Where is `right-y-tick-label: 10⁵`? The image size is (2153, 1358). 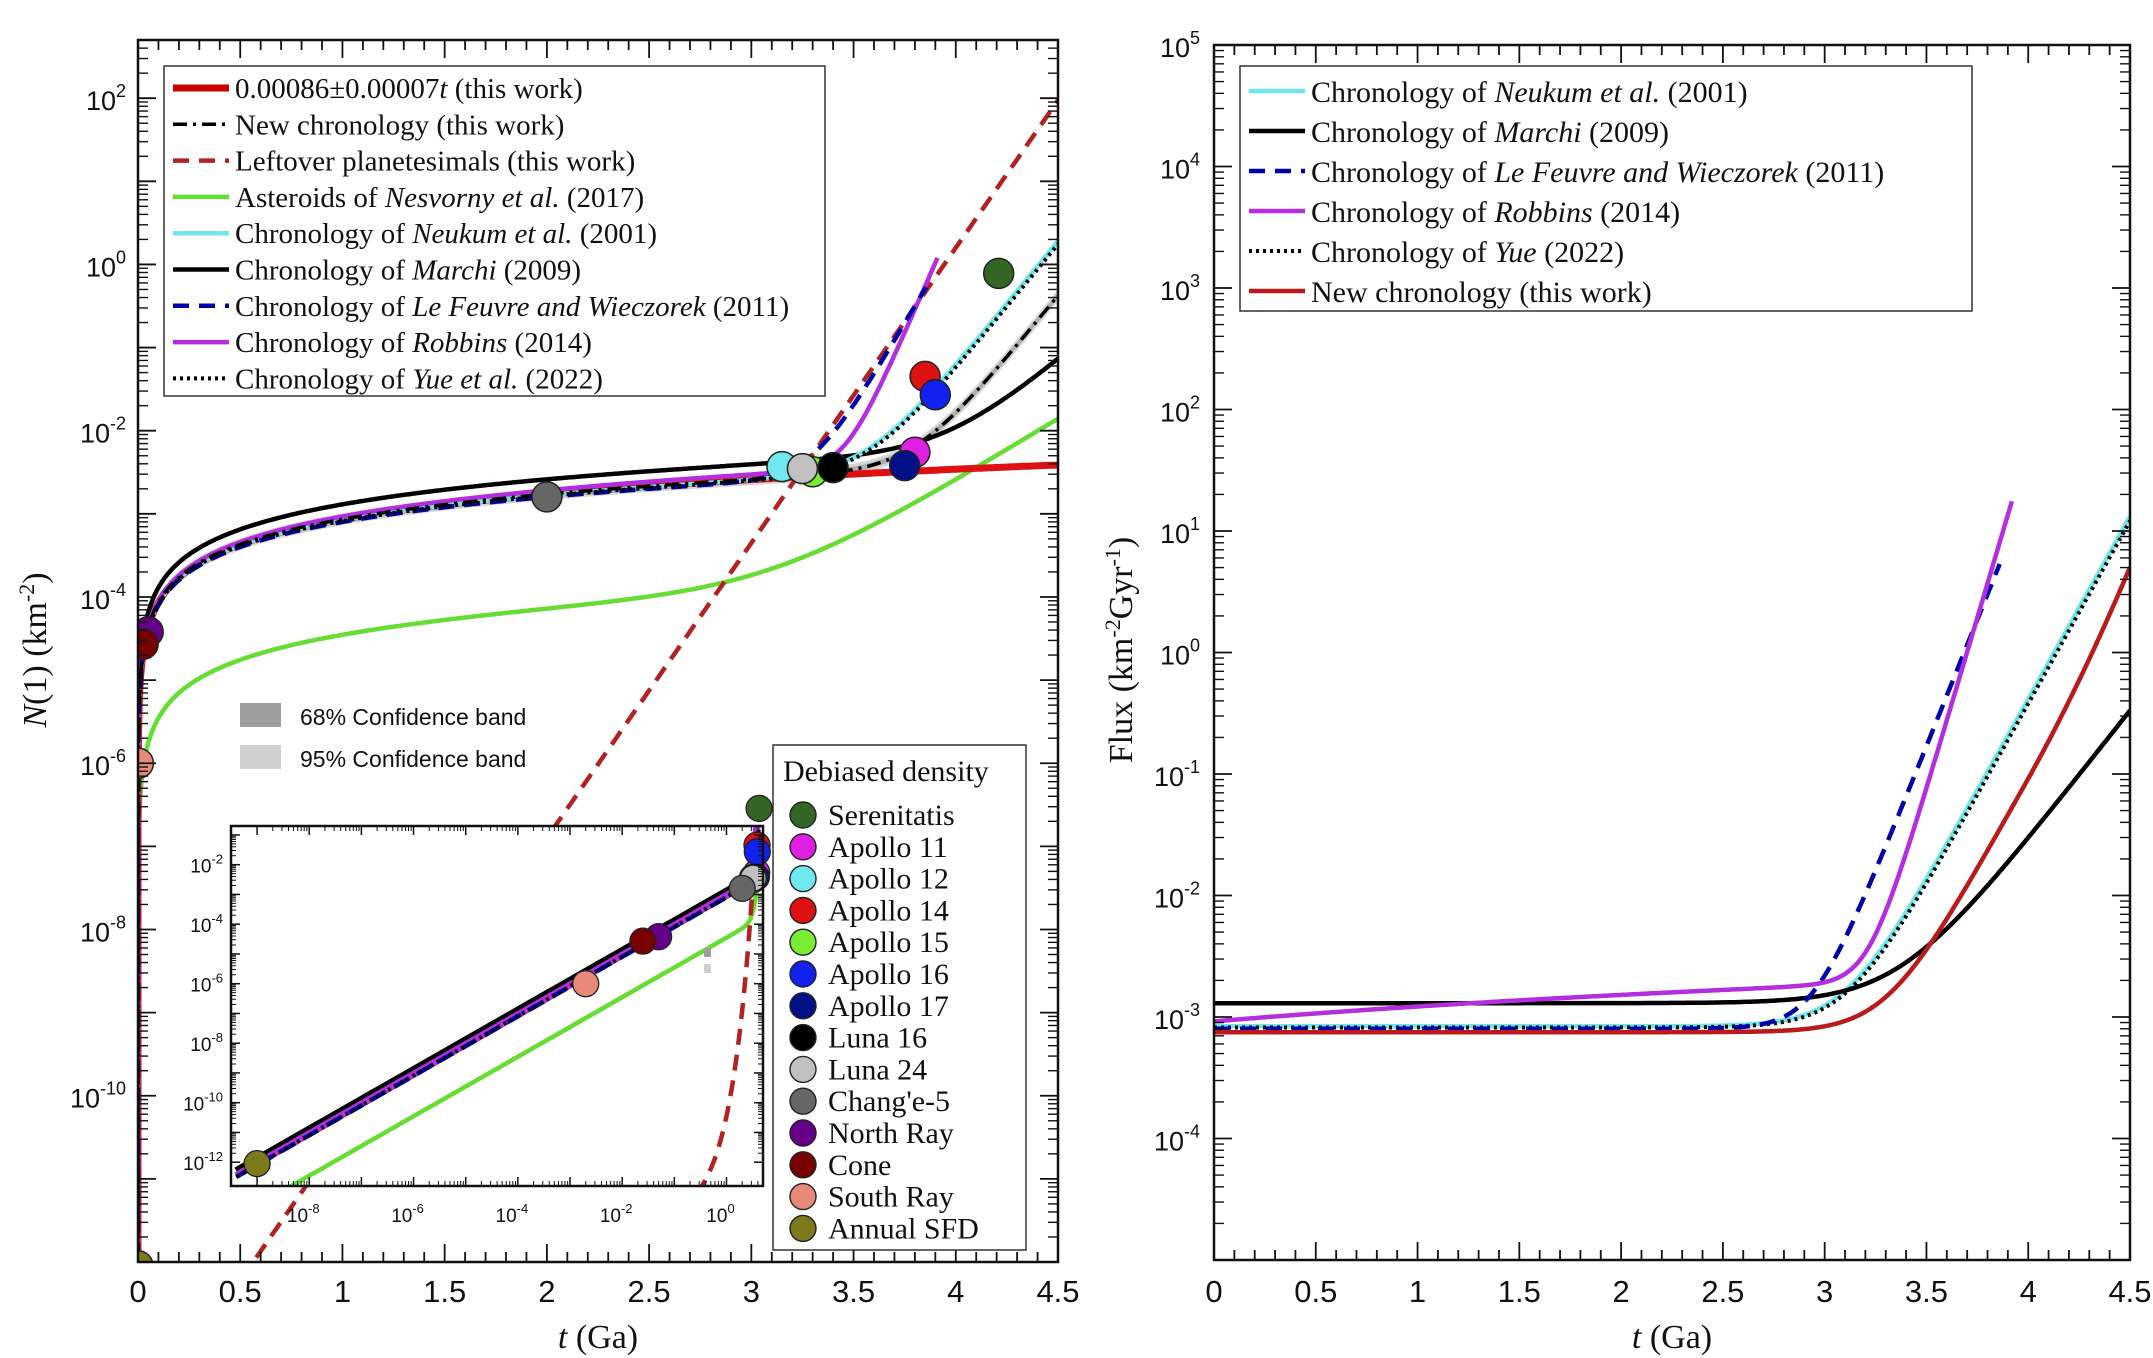 right-y-tick-label: 10⁵ is located at coordinates (1180, 45).